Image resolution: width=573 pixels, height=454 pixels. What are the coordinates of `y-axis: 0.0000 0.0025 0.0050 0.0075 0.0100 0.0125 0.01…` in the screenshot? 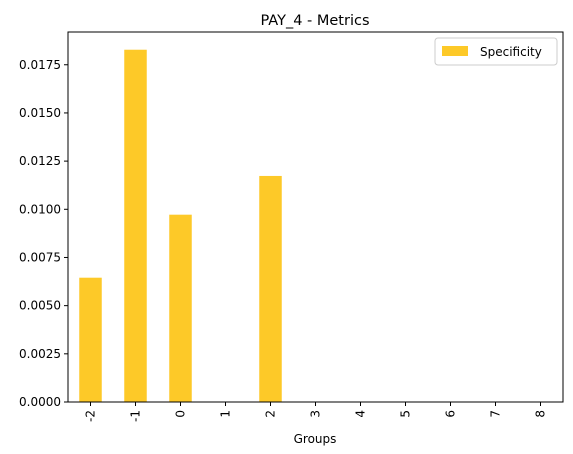 It's located at (43, 233).